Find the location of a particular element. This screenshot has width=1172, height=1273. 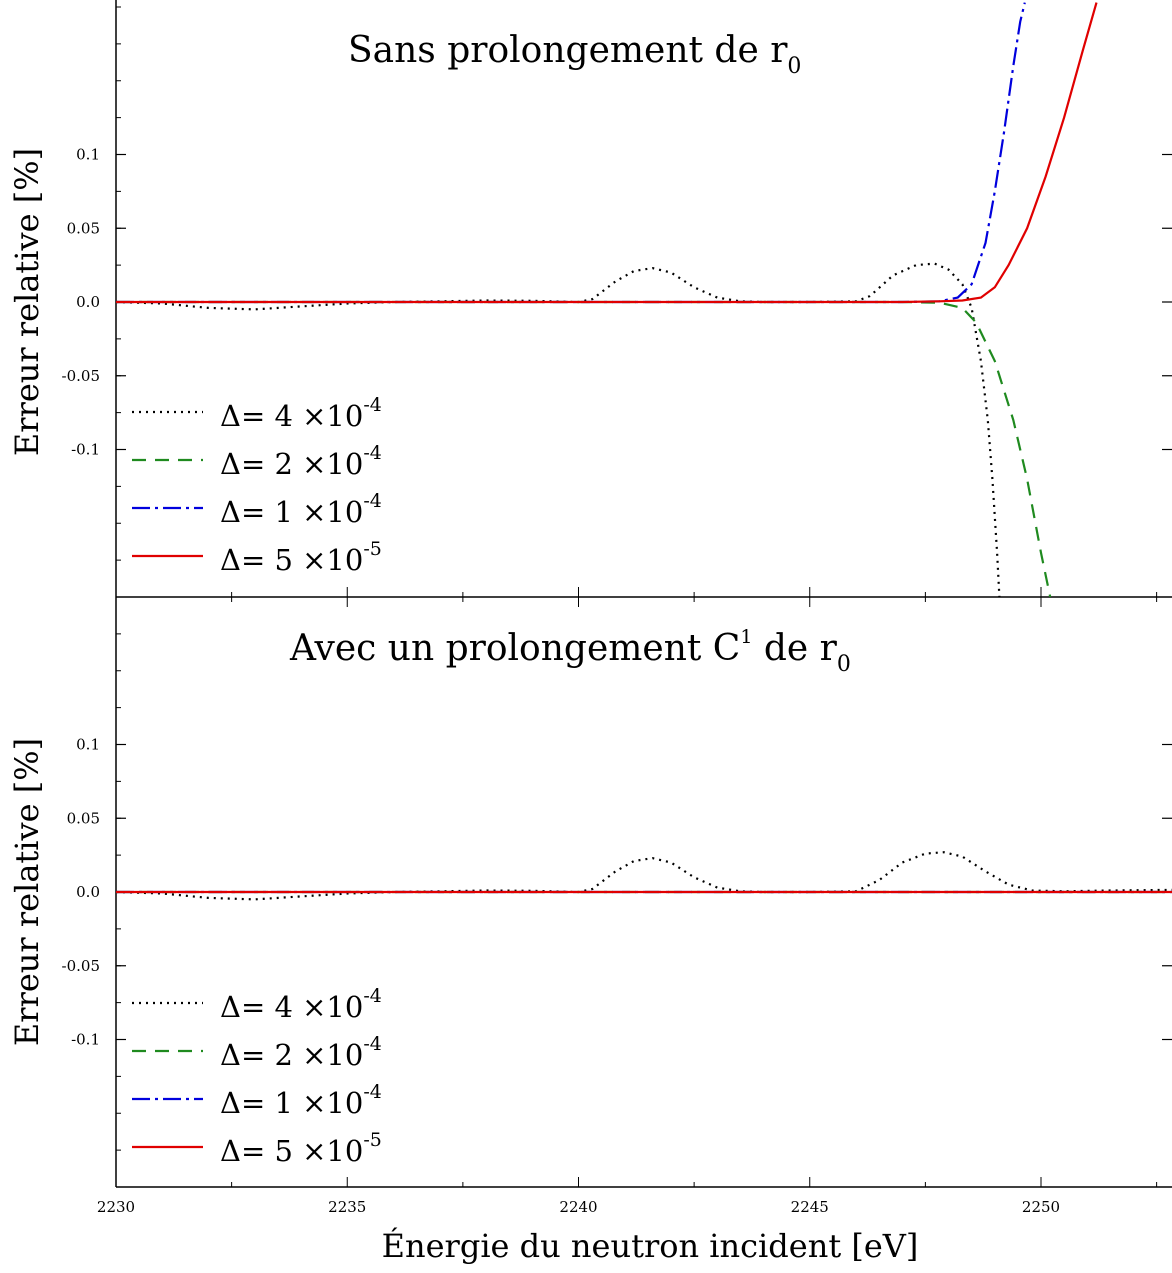

x-tick-label: 2230 is located at coordinates (116, 1207).